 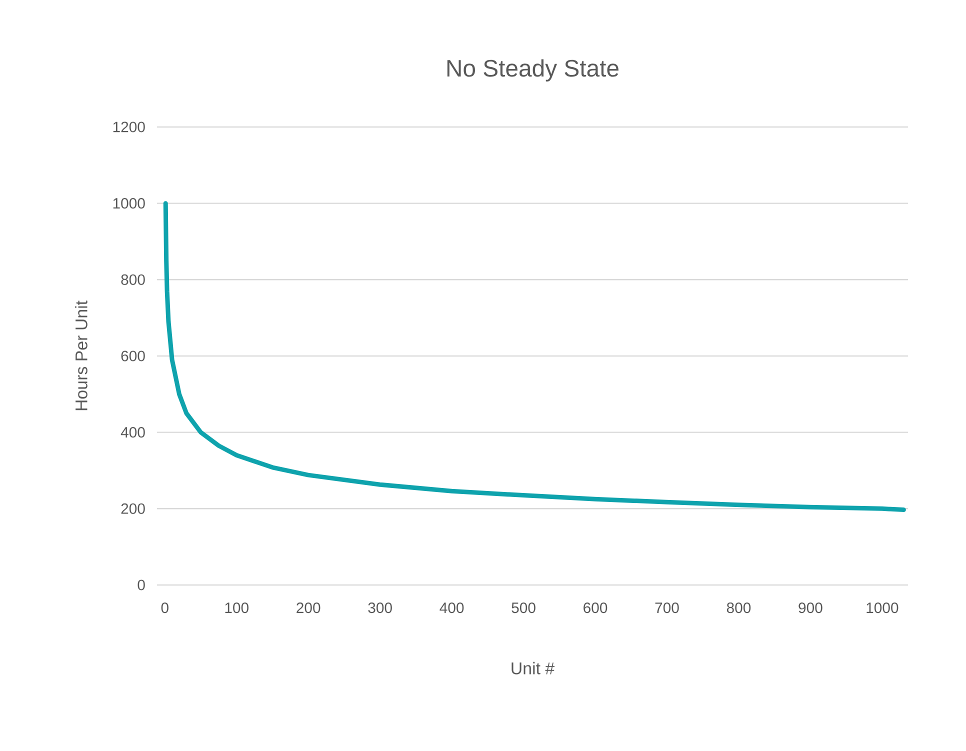 What do you see at coordinates (532, 70) in the screenshot?
I see `chart-title: No Steady State` at bounding box center [532, 70].